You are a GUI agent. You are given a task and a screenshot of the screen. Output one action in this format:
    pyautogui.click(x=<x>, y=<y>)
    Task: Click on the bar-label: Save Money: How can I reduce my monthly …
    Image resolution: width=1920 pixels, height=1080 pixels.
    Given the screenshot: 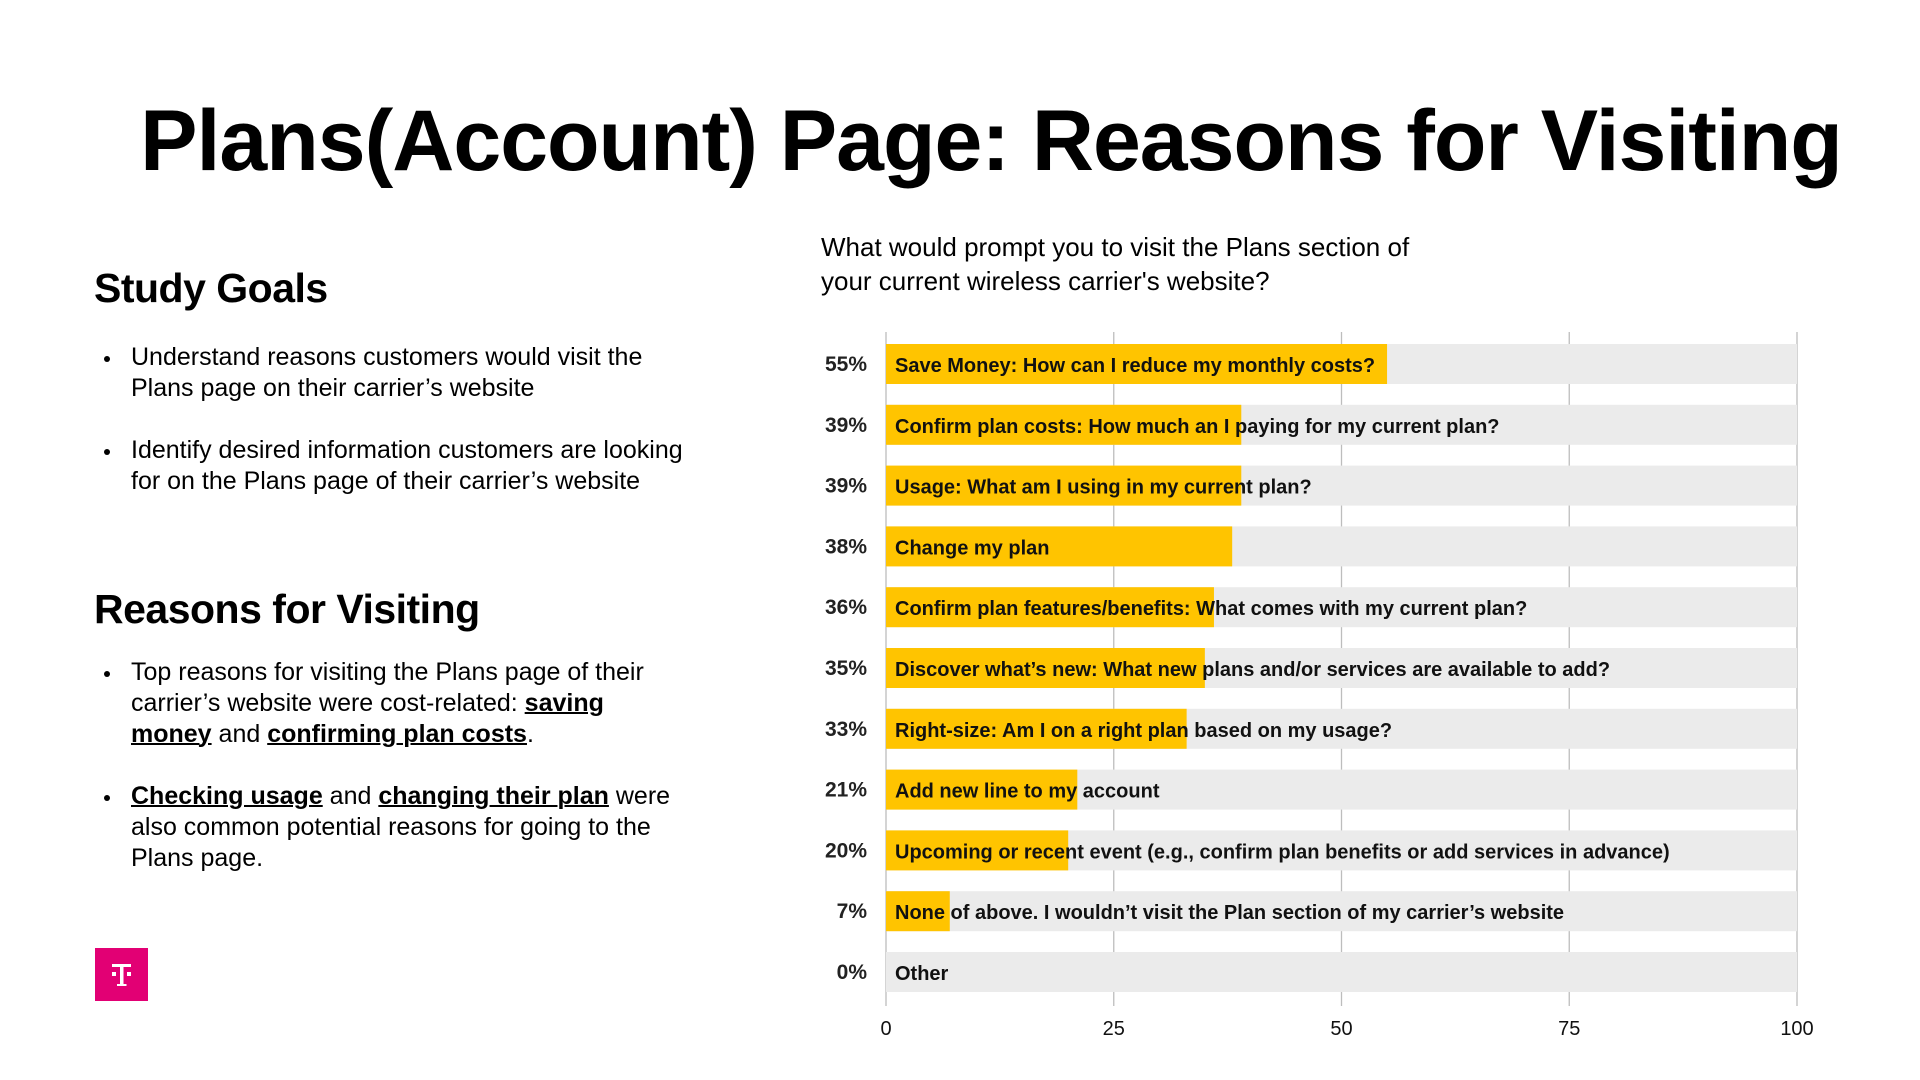 What is the action you would take?
    pyautogui.click(x=1135, y=366)
    